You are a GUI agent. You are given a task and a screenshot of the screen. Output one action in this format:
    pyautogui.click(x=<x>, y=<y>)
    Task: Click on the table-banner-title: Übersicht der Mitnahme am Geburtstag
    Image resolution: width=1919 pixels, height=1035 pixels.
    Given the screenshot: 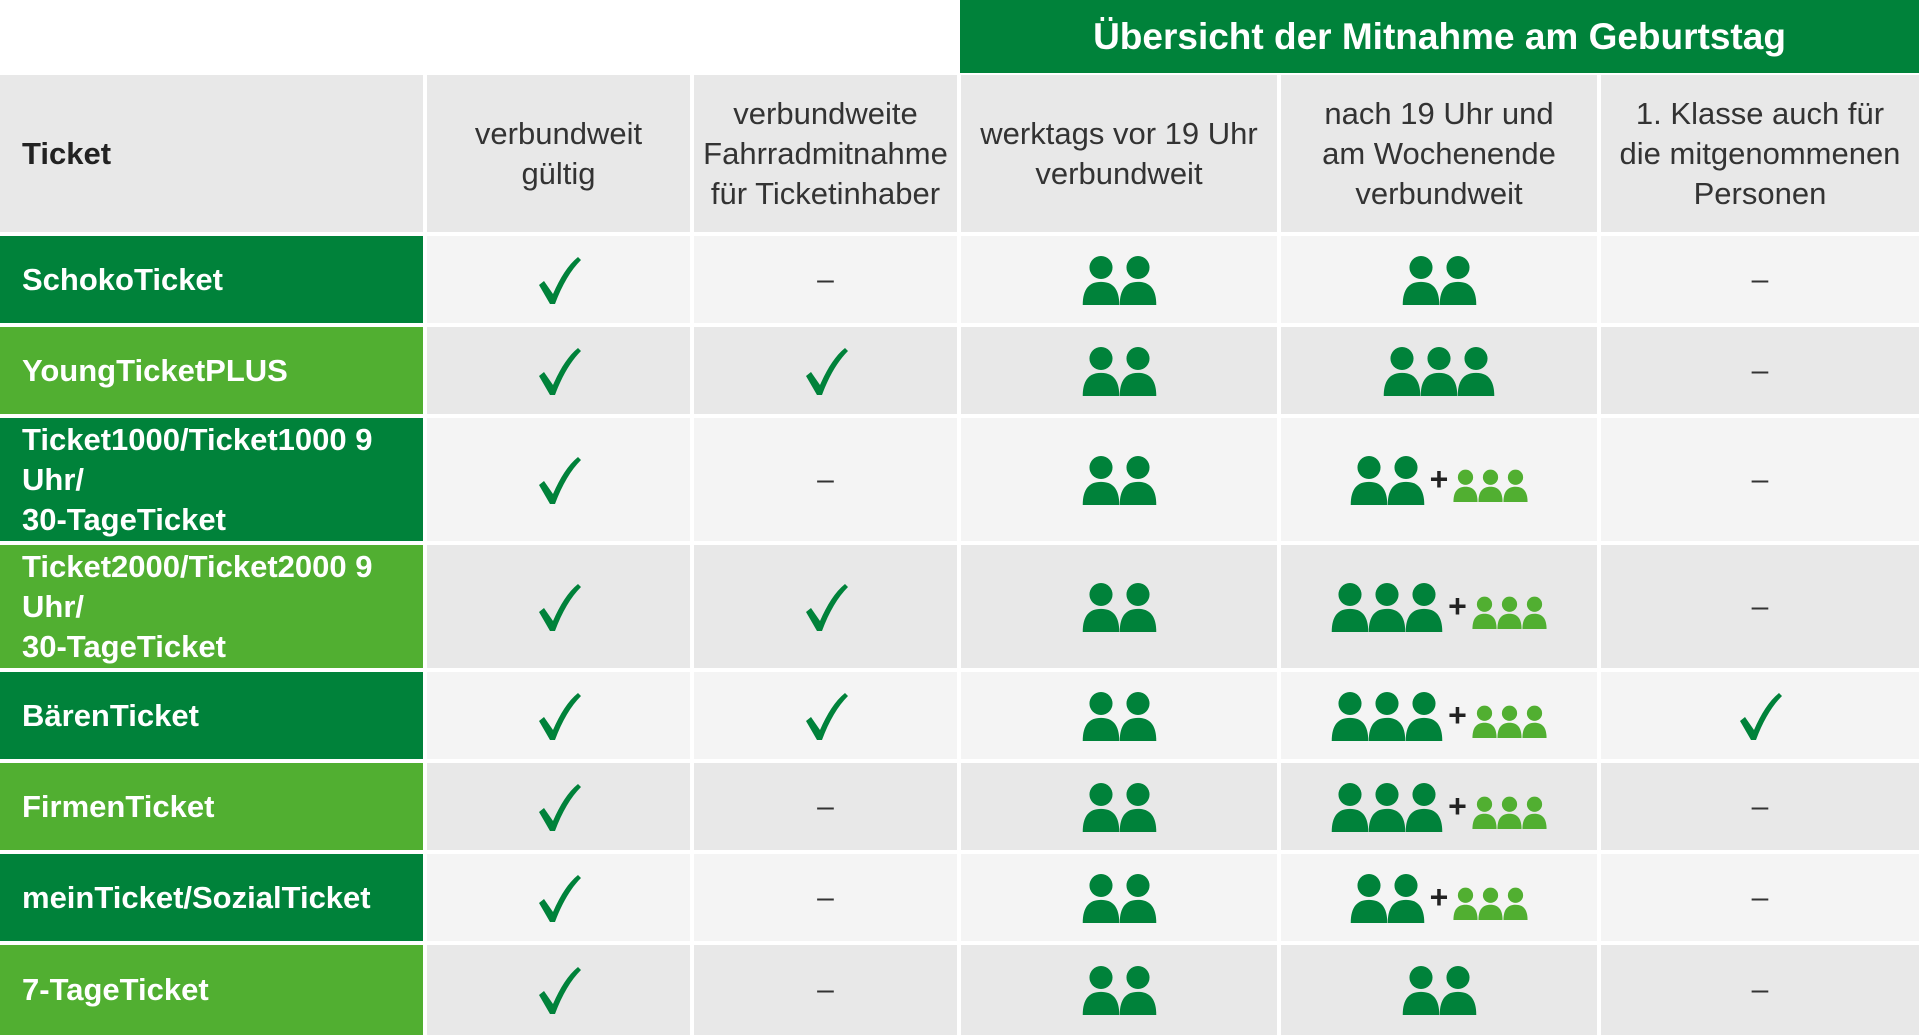 What is the action you would take?
    pyautogui.click(x=1439, y=36)
    